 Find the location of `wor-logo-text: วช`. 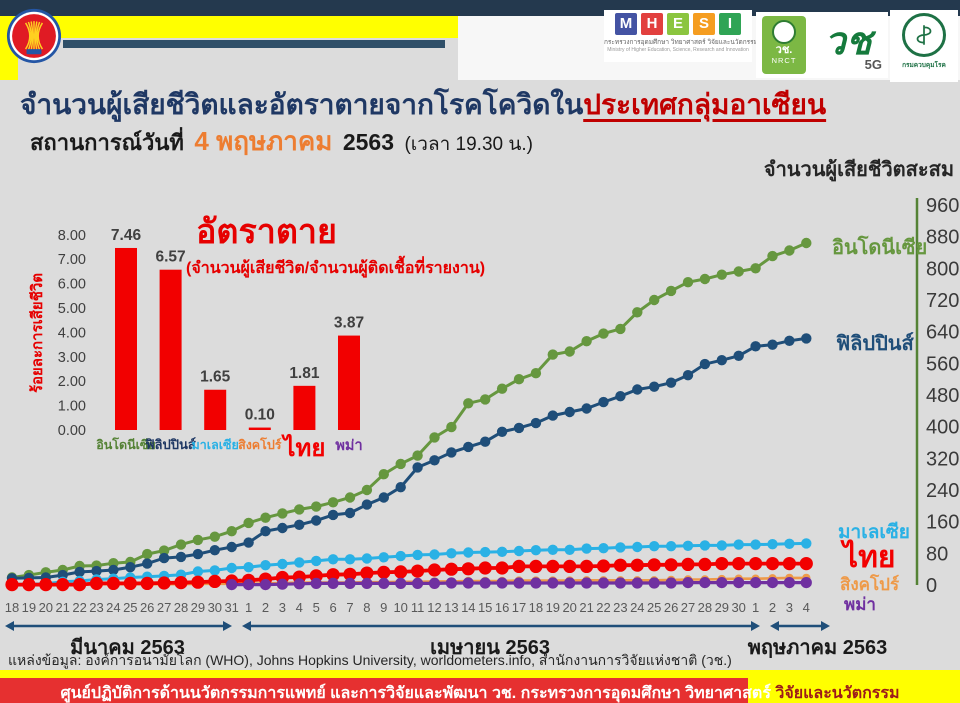

wor-logo-text: วช is located at coordinates (848, 42).